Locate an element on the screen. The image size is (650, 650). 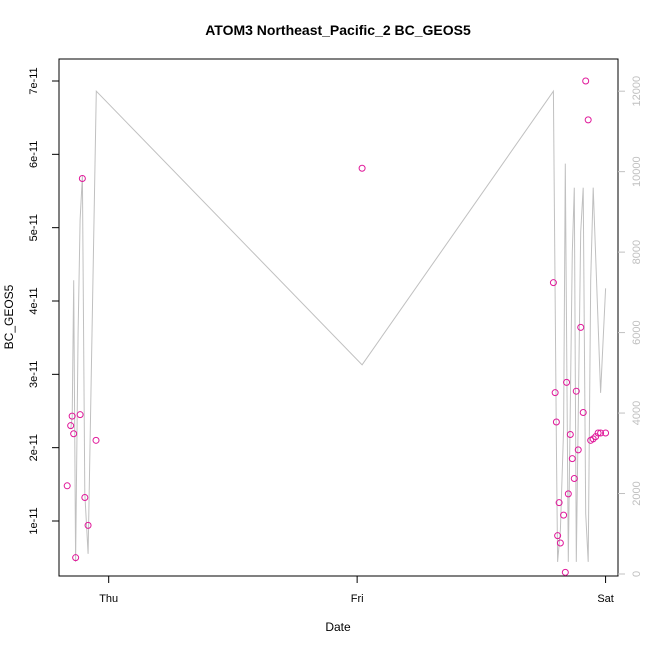
y-tick-label: 3e-11 is located at coordinates (34, 374).